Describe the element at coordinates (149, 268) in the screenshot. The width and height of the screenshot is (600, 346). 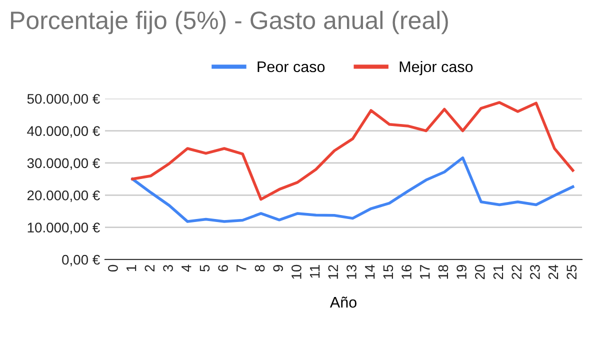
I see `x-tick-label: 2` at that location.